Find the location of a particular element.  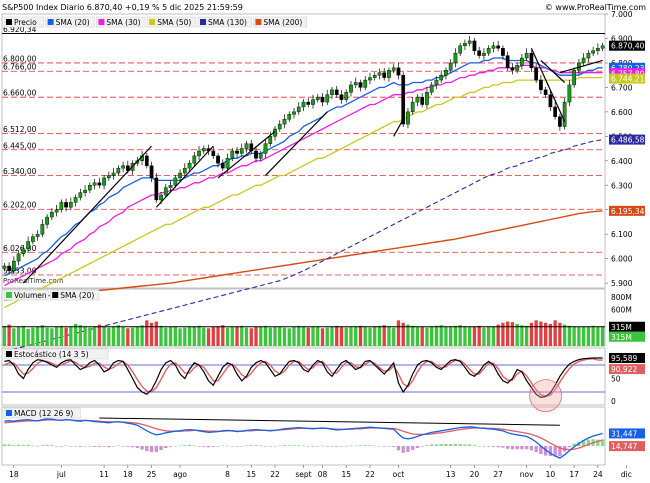

x-tick-label: nov is located at coordinates (527, 474).